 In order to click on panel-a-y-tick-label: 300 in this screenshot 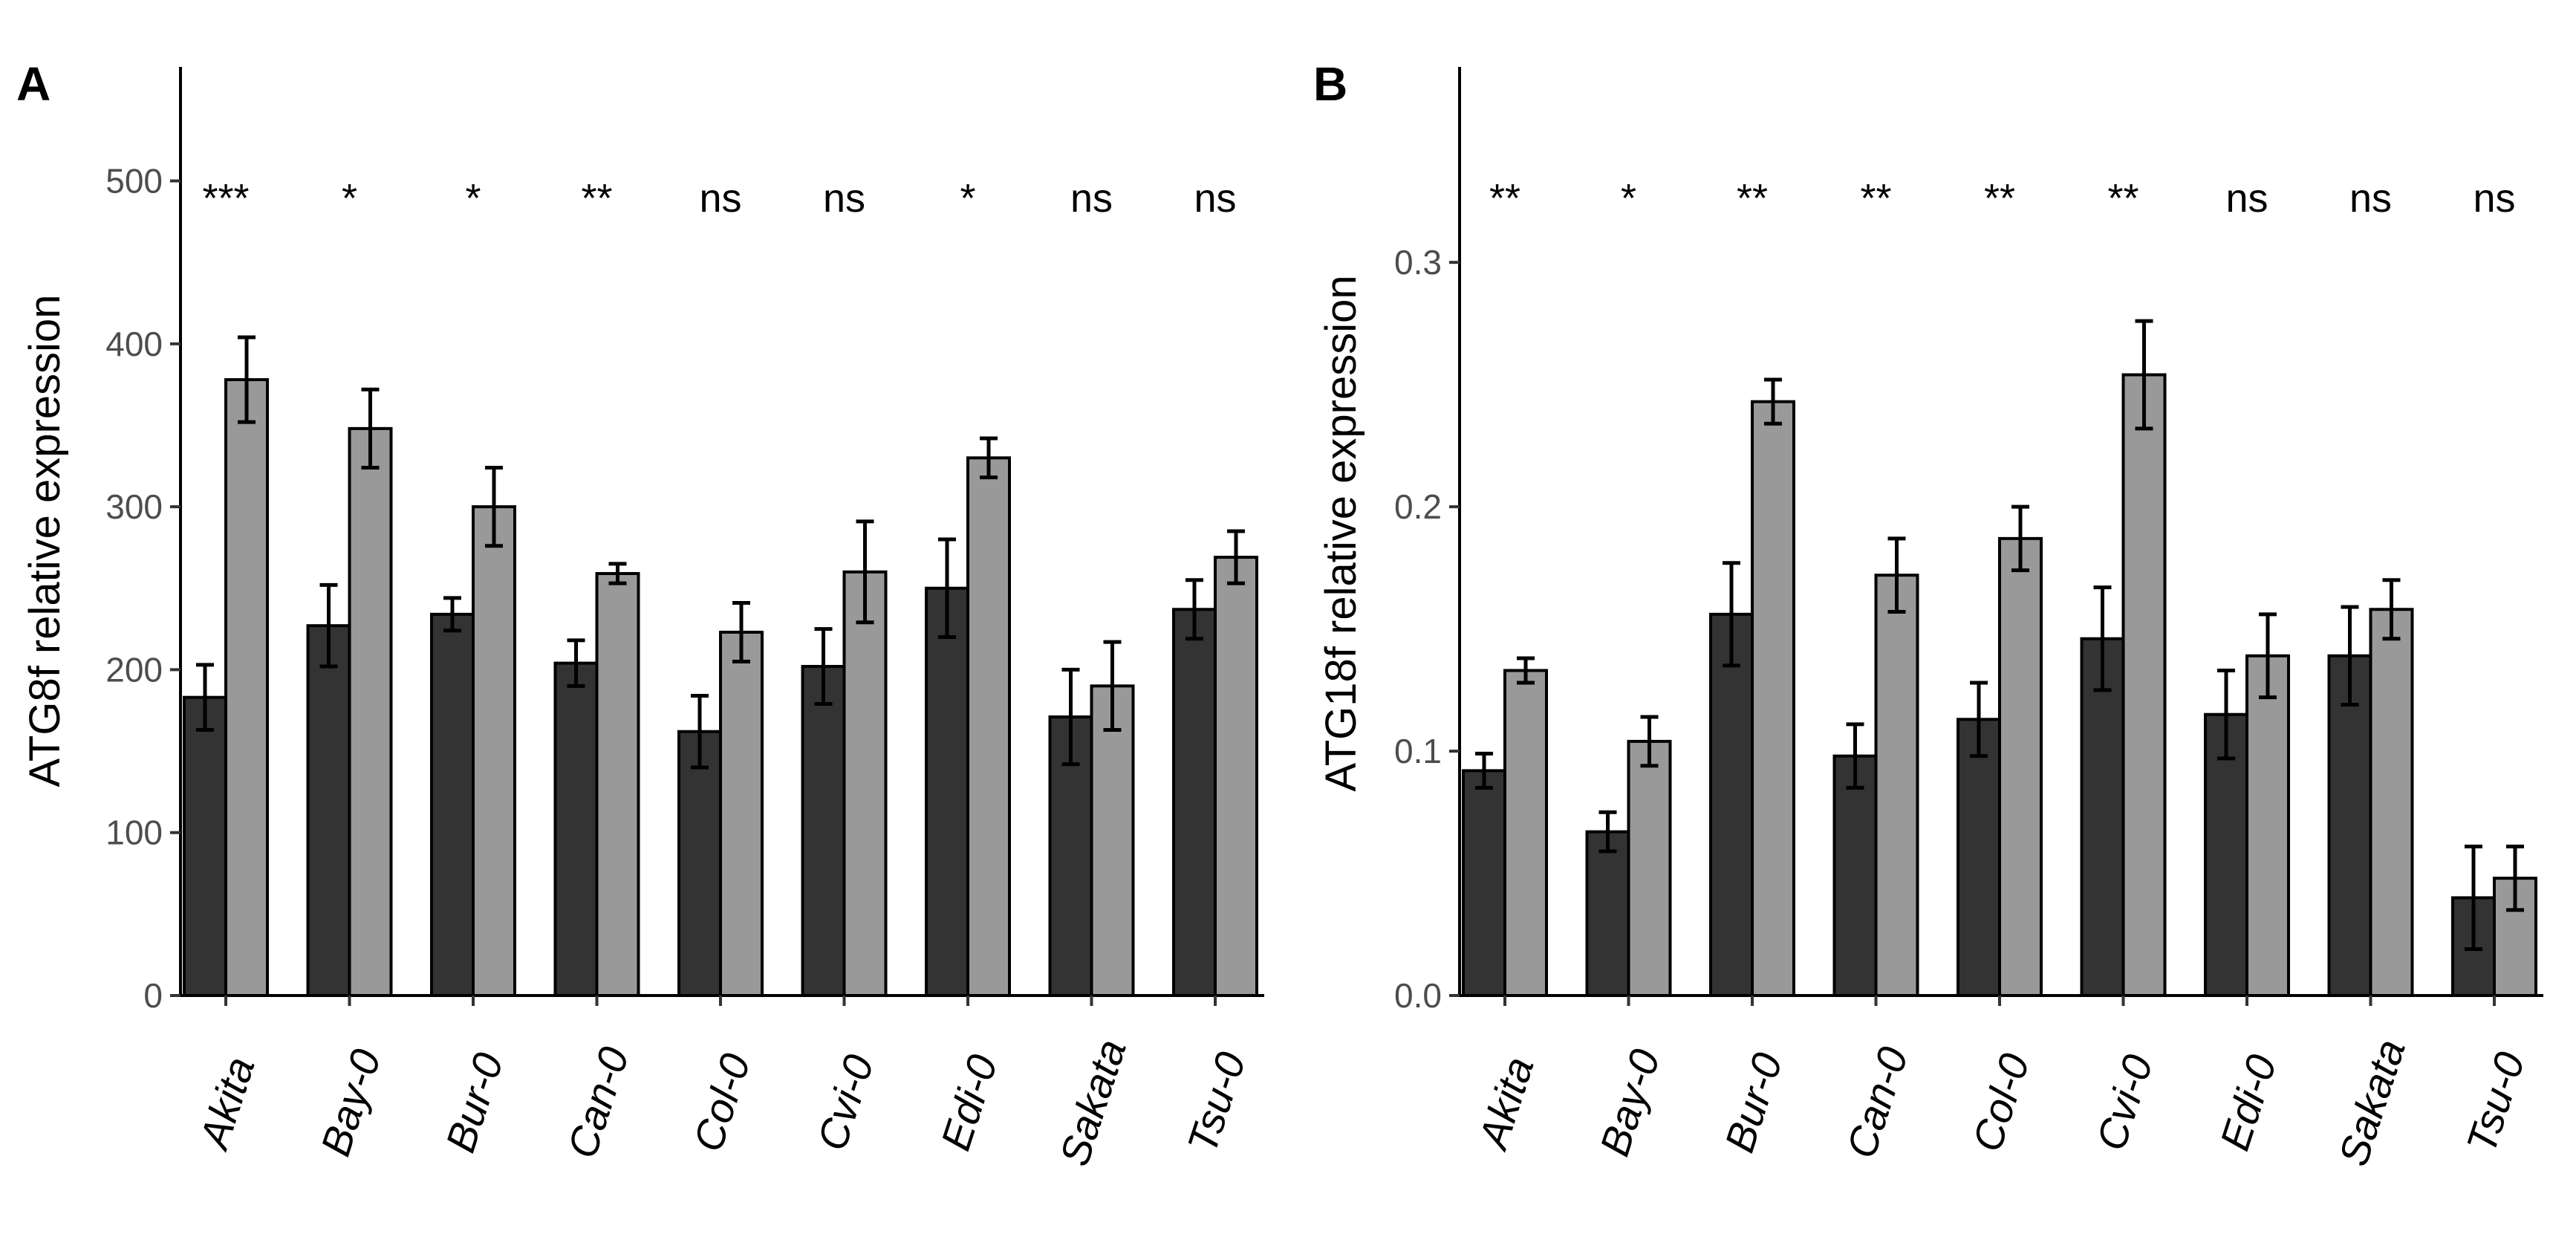, I will do `click(134, 507)`.